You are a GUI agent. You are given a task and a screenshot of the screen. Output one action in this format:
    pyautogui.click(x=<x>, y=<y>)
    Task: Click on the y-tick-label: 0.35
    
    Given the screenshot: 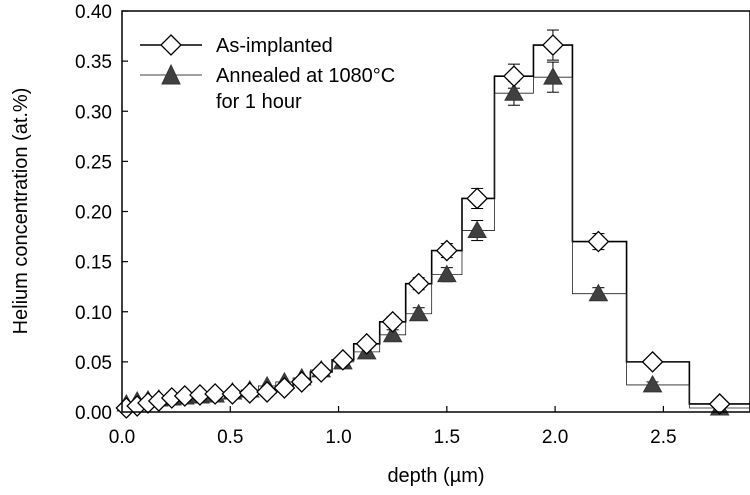 What is the action you would take?
    pyautogui.click(x=93, y=62)
    